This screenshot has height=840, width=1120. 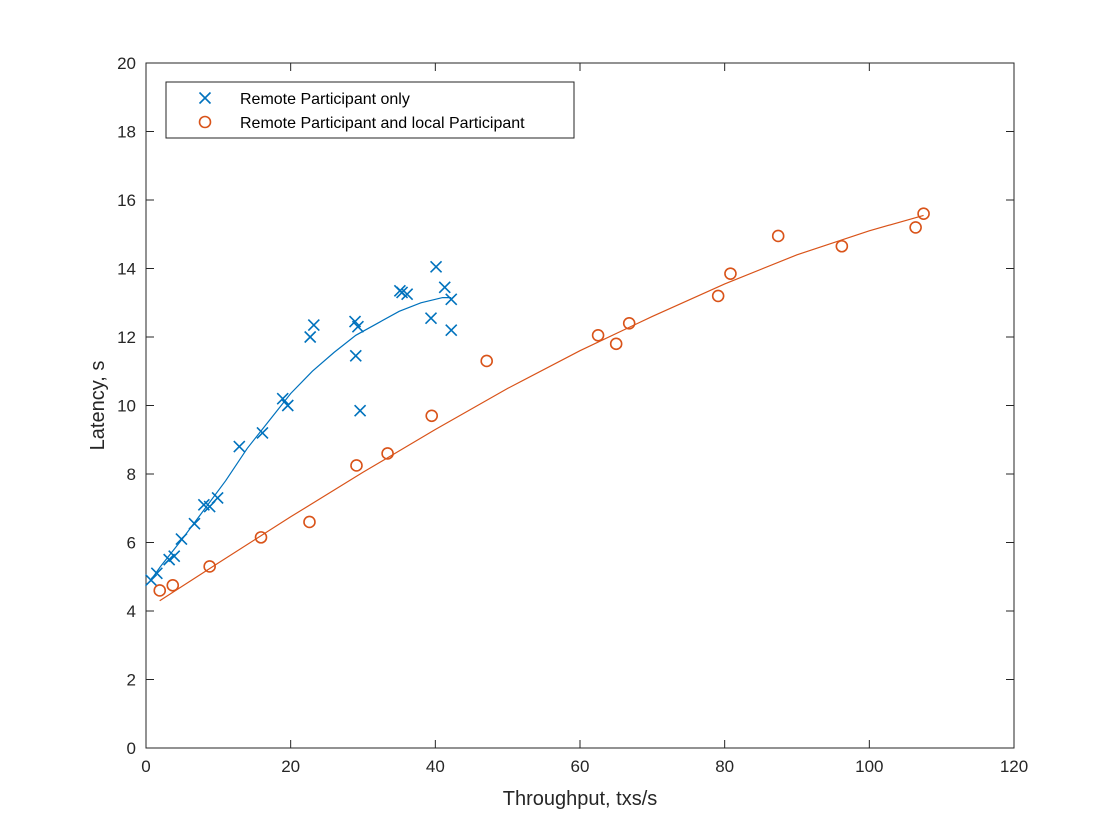 What do you see at coordinates (1014, 766) in the screenshot?
I see `x-tick-label: 120` at bounding box center [1014, 766].